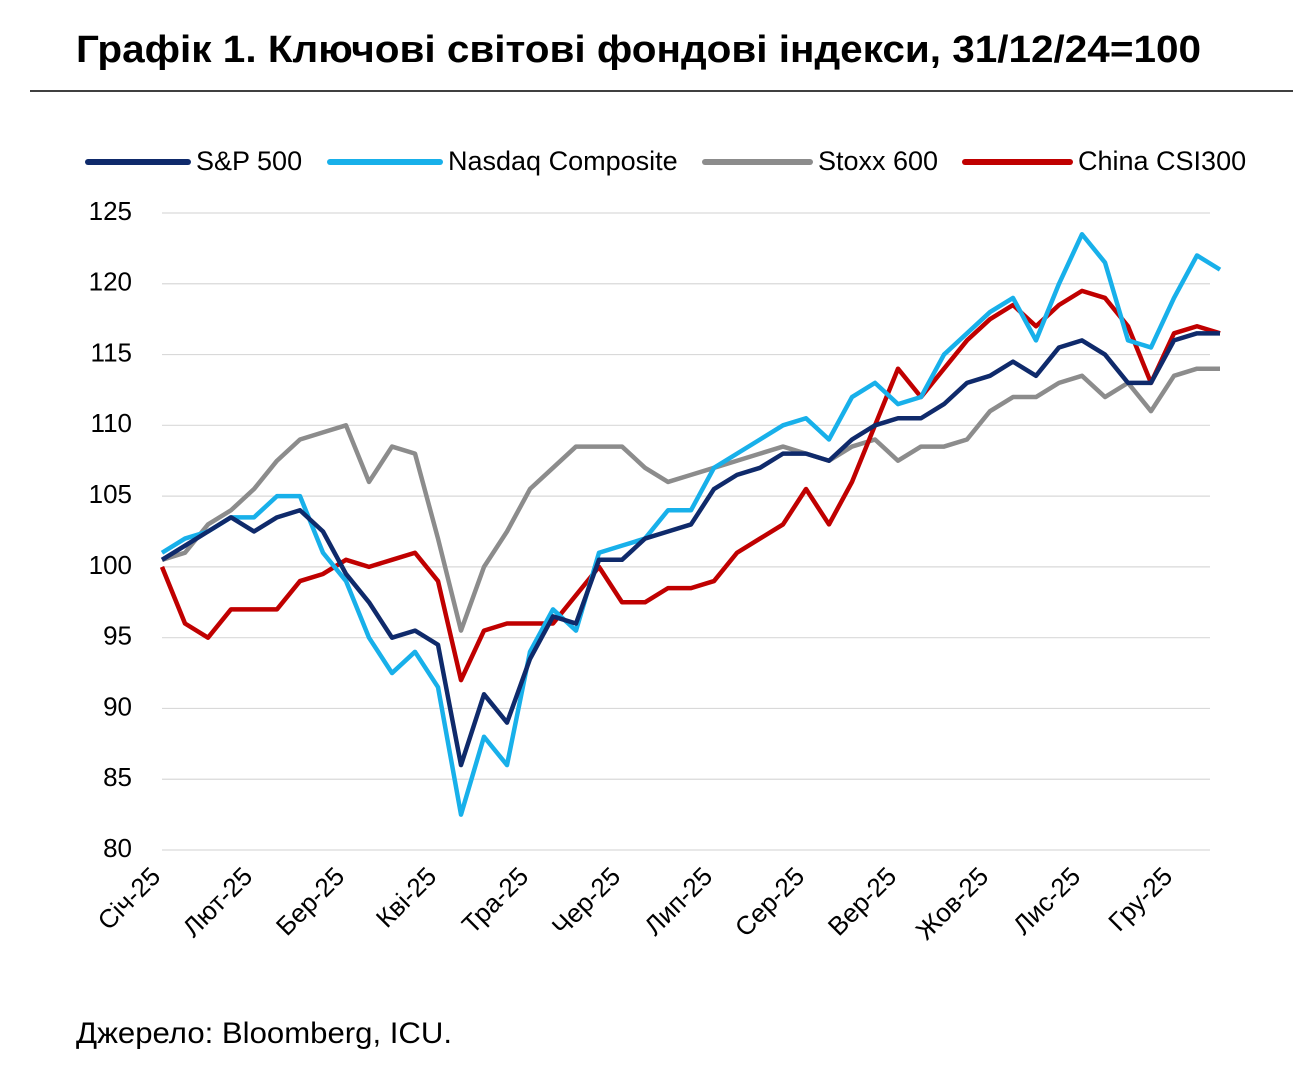 The height and width of the screenshot is (1079, 1316). I want to click on y-tick-label: 110, so click(111, 423).